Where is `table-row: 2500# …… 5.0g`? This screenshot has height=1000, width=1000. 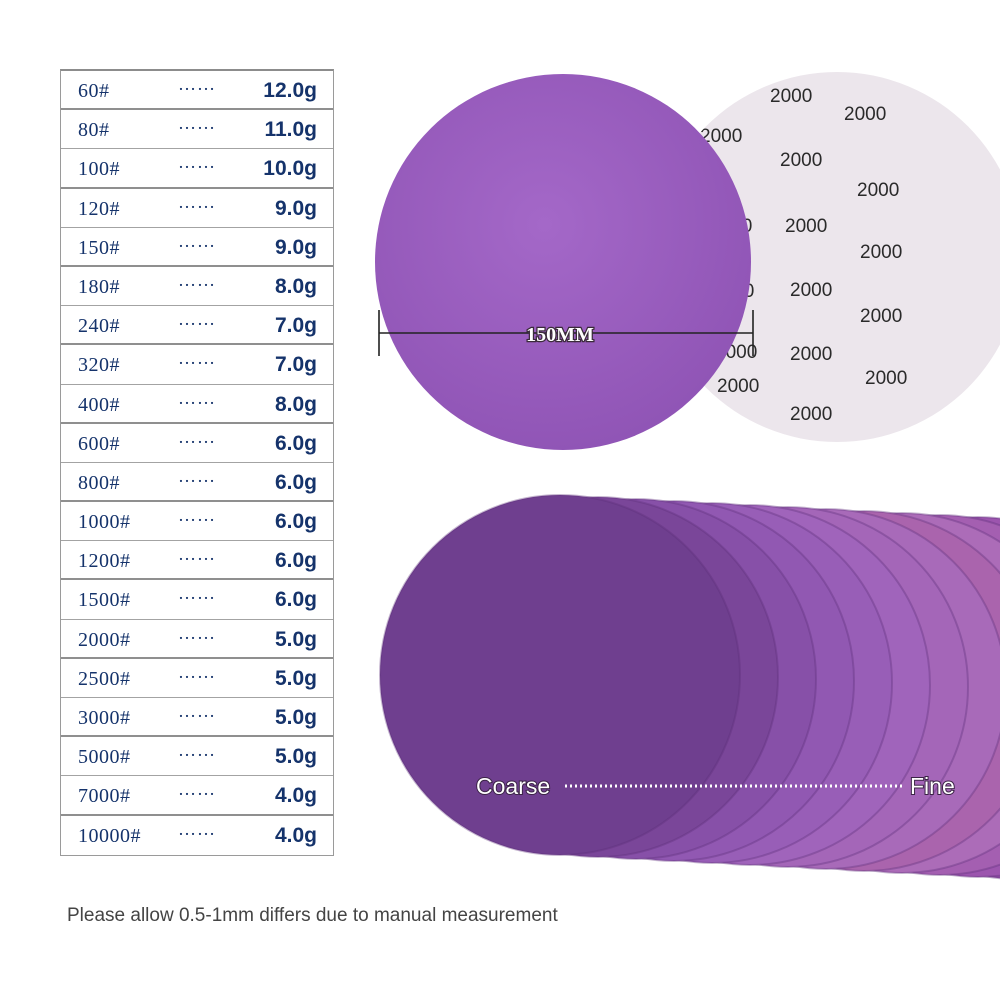 table-row: 2500# …… 5.0g is located at coordinates (197, 678).